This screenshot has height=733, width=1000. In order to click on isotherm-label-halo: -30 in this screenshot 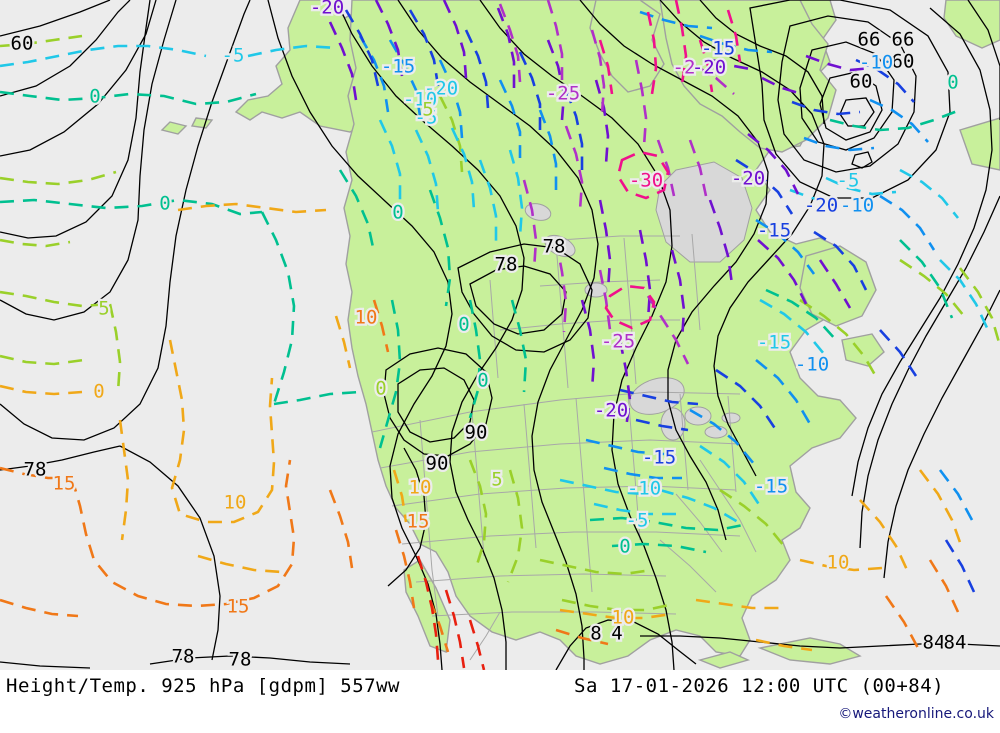, I will do `click(646, 181)`.